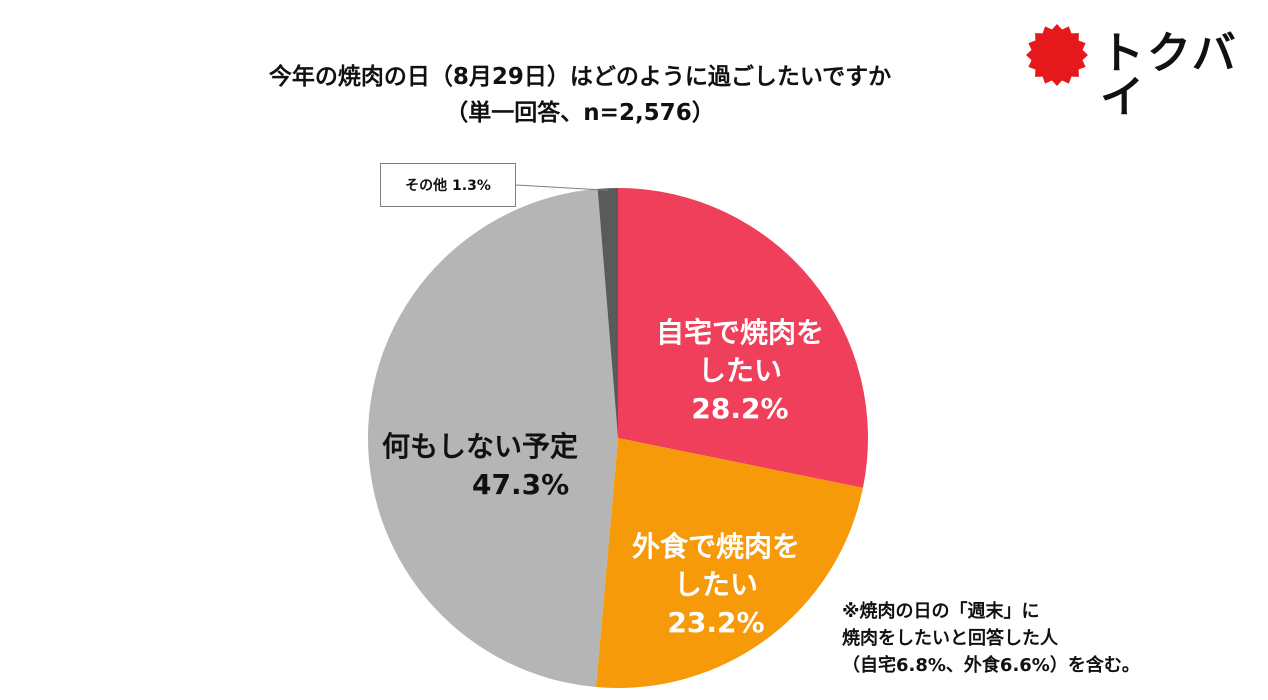  I want to click on slice-eatout, so click(729, 563).